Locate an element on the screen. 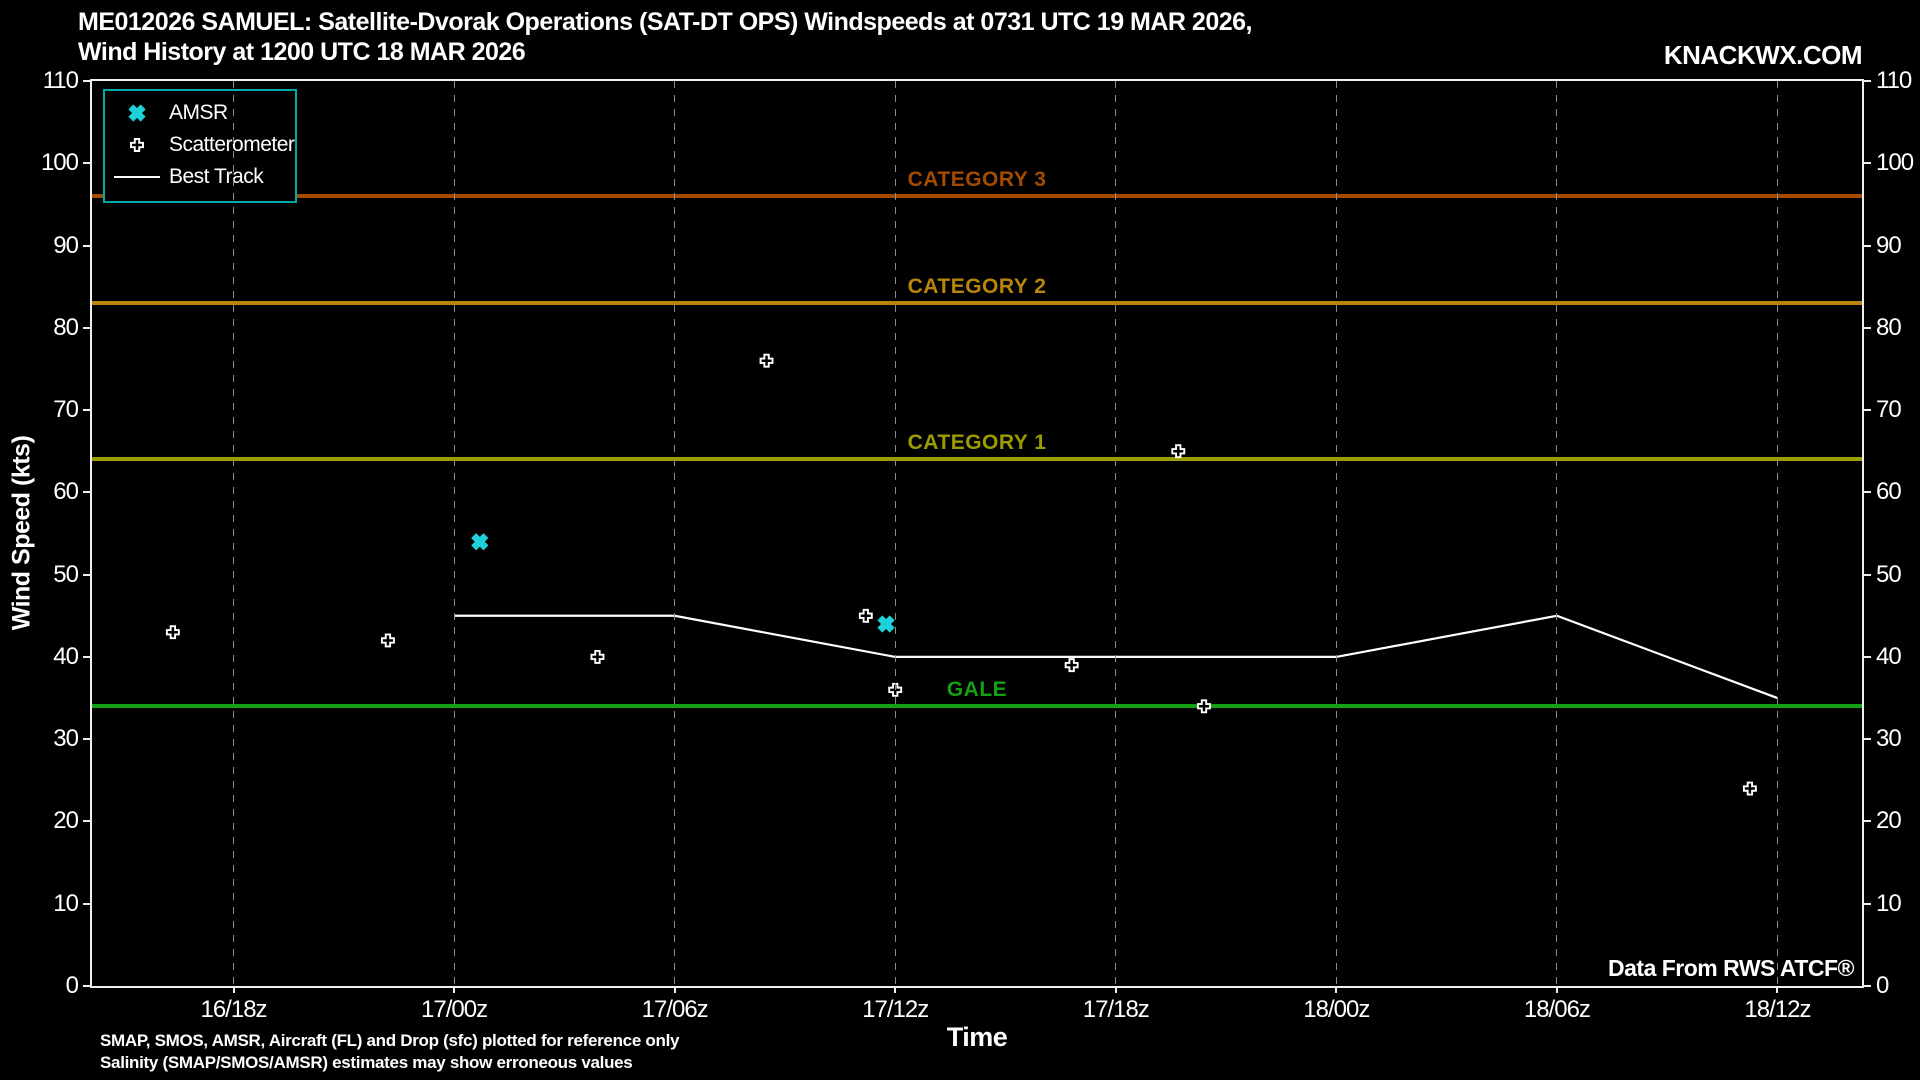 Image resolution: width=1920 pixels, height=1080 pixels. y-tick-label-right: 70 is located at coordinates (1889, 410).